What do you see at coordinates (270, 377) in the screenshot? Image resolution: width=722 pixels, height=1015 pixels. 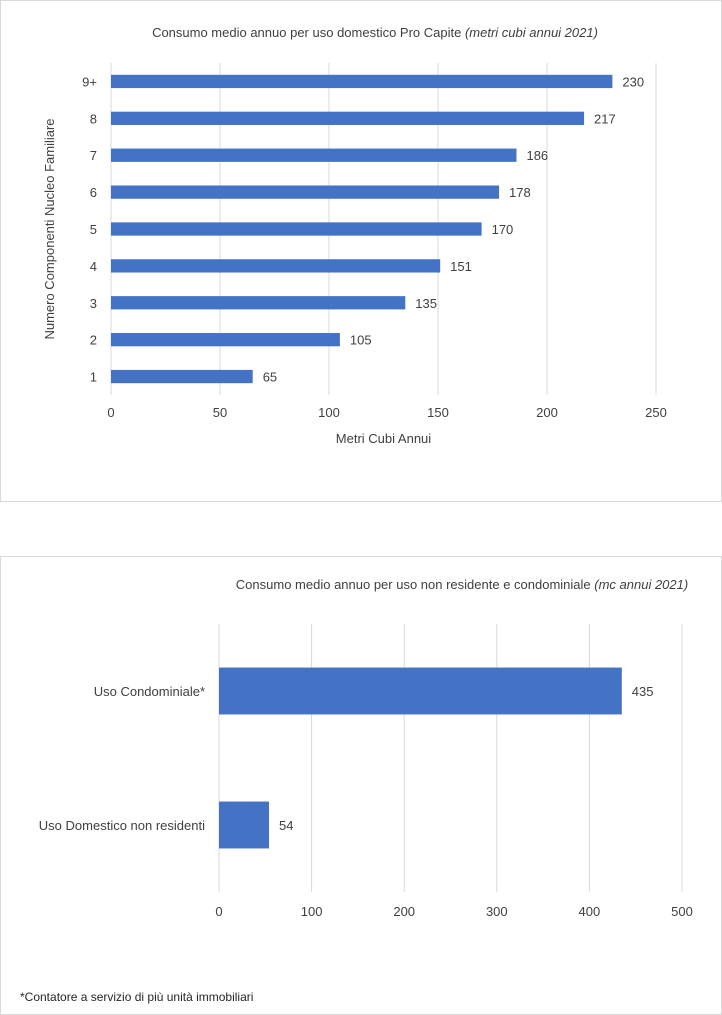 I see `data-label: 65` at bounding box center [270, 377].